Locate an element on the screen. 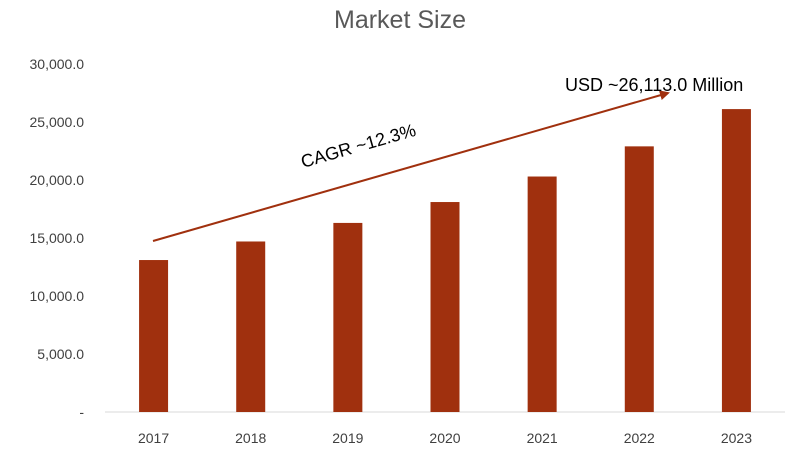 The image size is (800, 459). y-tick-label: 25,000.0 is located at coordinates (57, 122).